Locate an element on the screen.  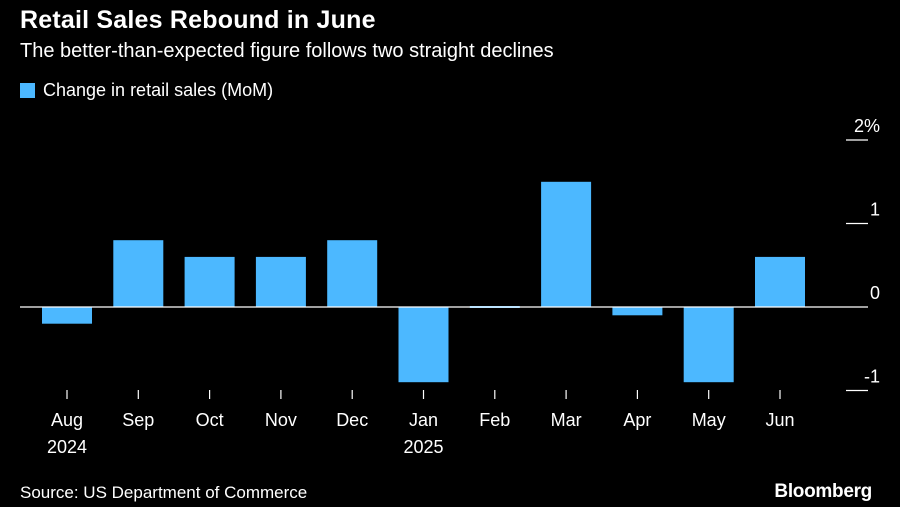
legend-label: Change in retail sales (MoM) is located at coordinates (158, 90).